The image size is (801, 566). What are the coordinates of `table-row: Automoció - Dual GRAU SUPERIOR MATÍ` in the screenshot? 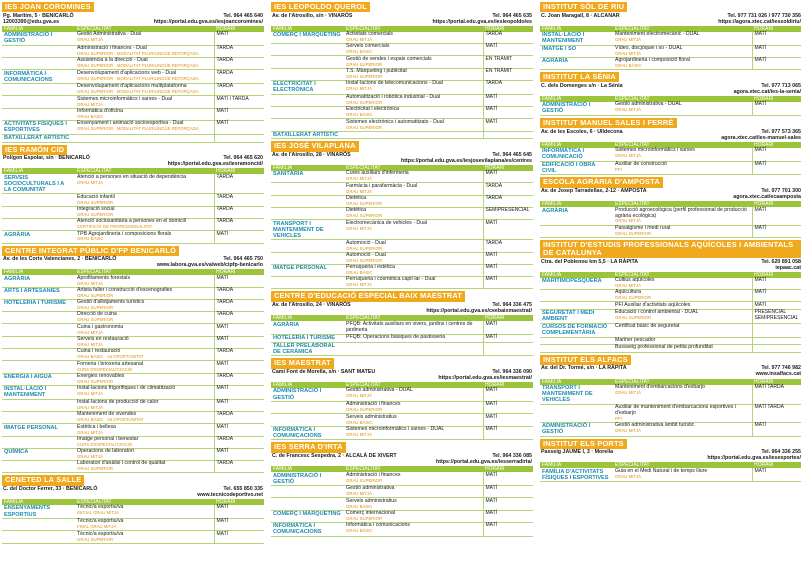 It's located at (402, 258).